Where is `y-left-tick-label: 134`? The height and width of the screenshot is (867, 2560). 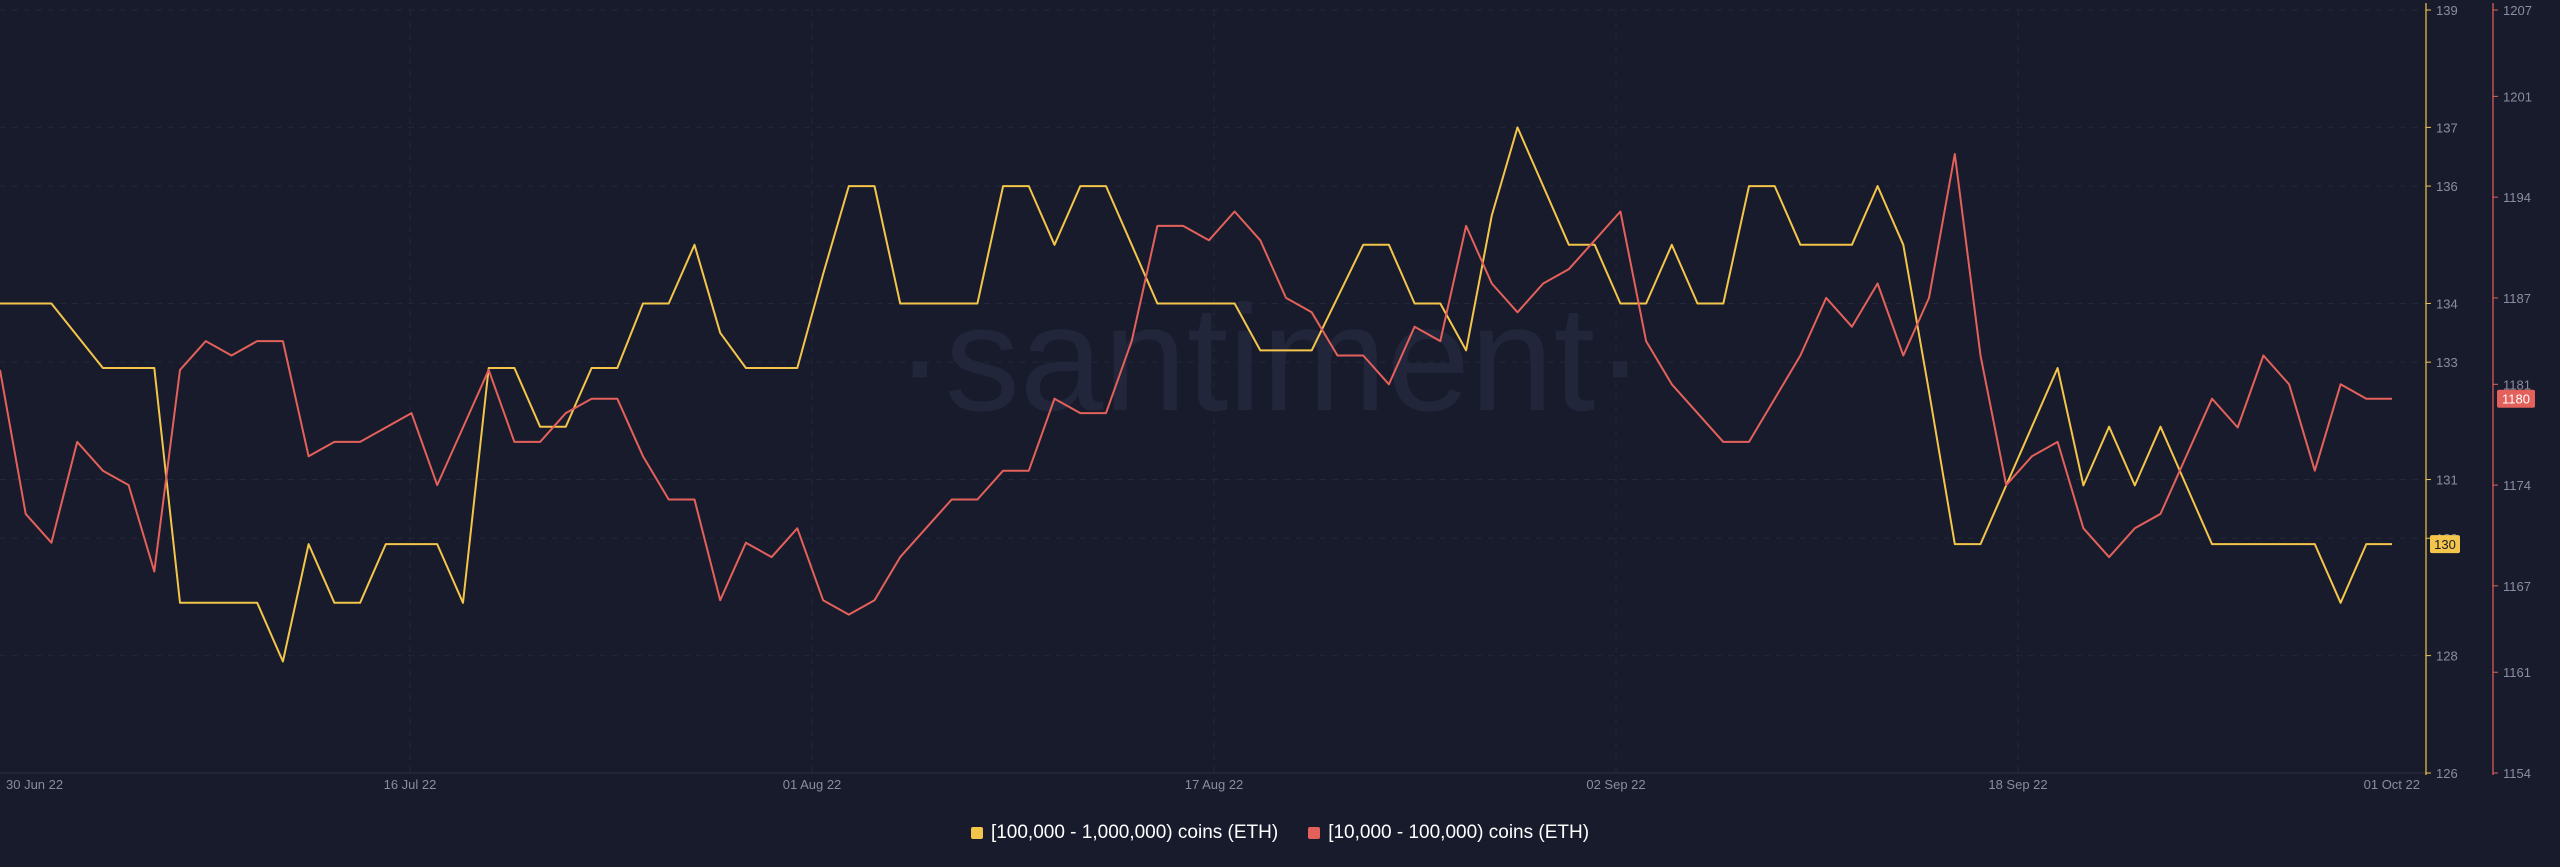
y-left-tick-label: 134 is located at coordinates (2447, 303).